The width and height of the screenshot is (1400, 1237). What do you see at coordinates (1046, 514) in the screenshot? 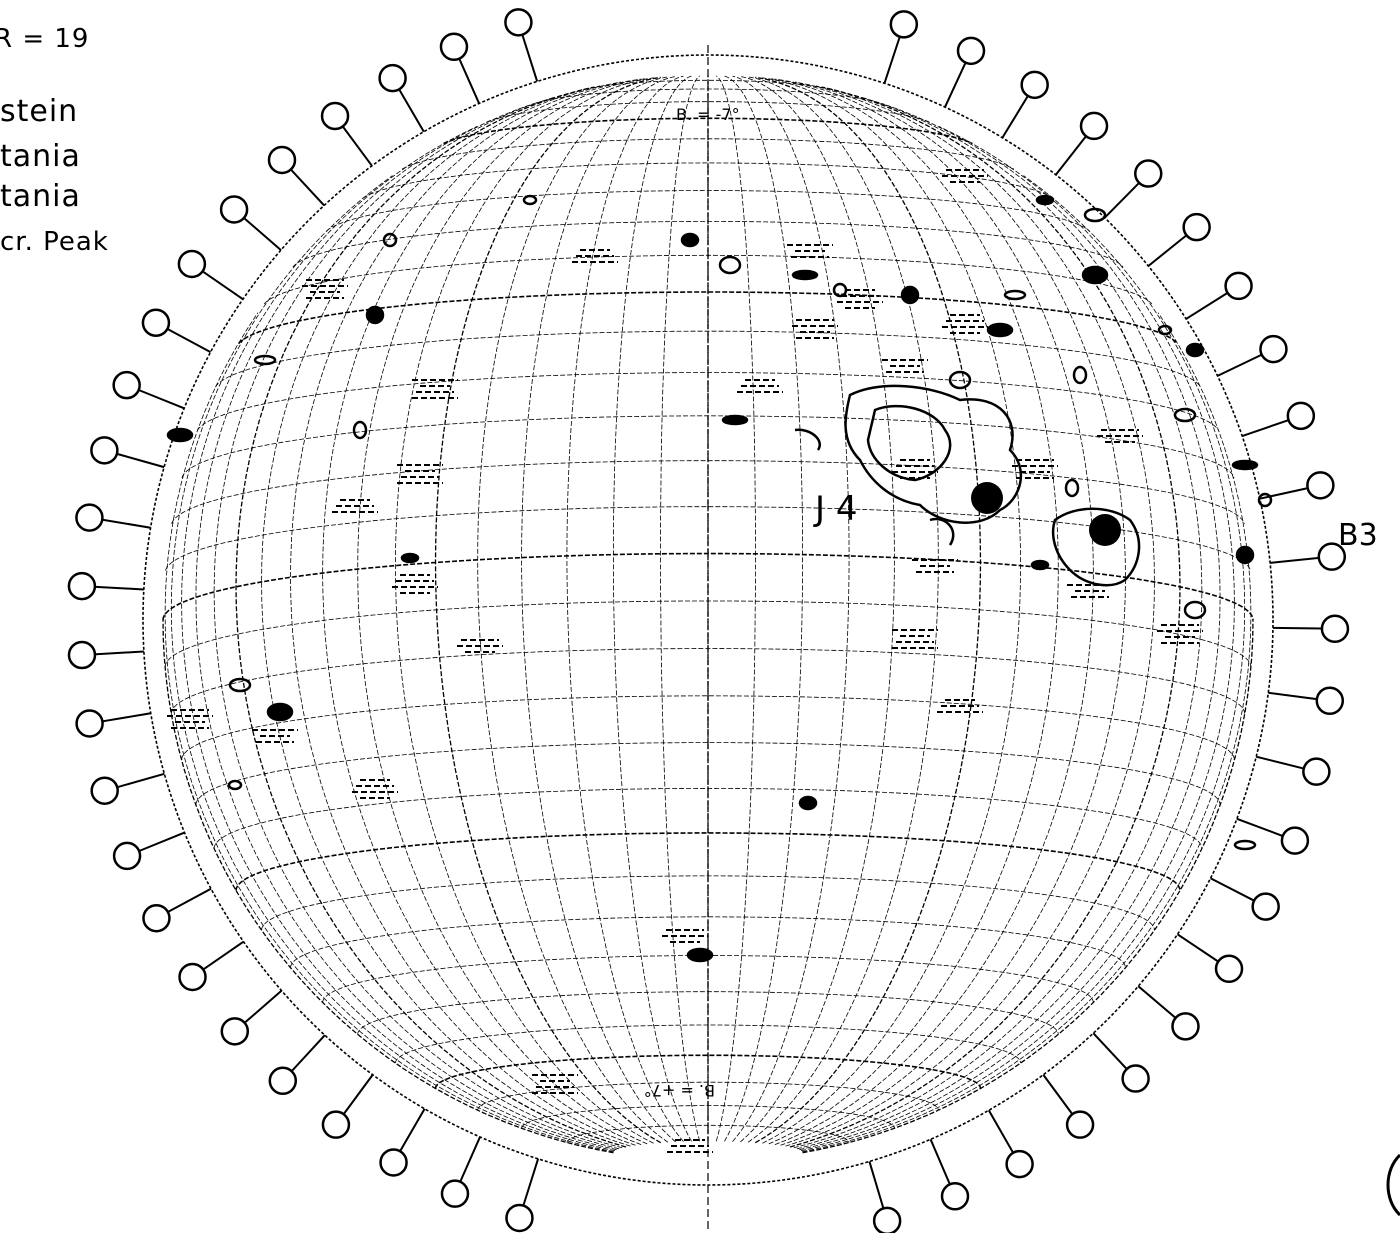
I see `sunspot-markers` at bounding box center [1046, 514].